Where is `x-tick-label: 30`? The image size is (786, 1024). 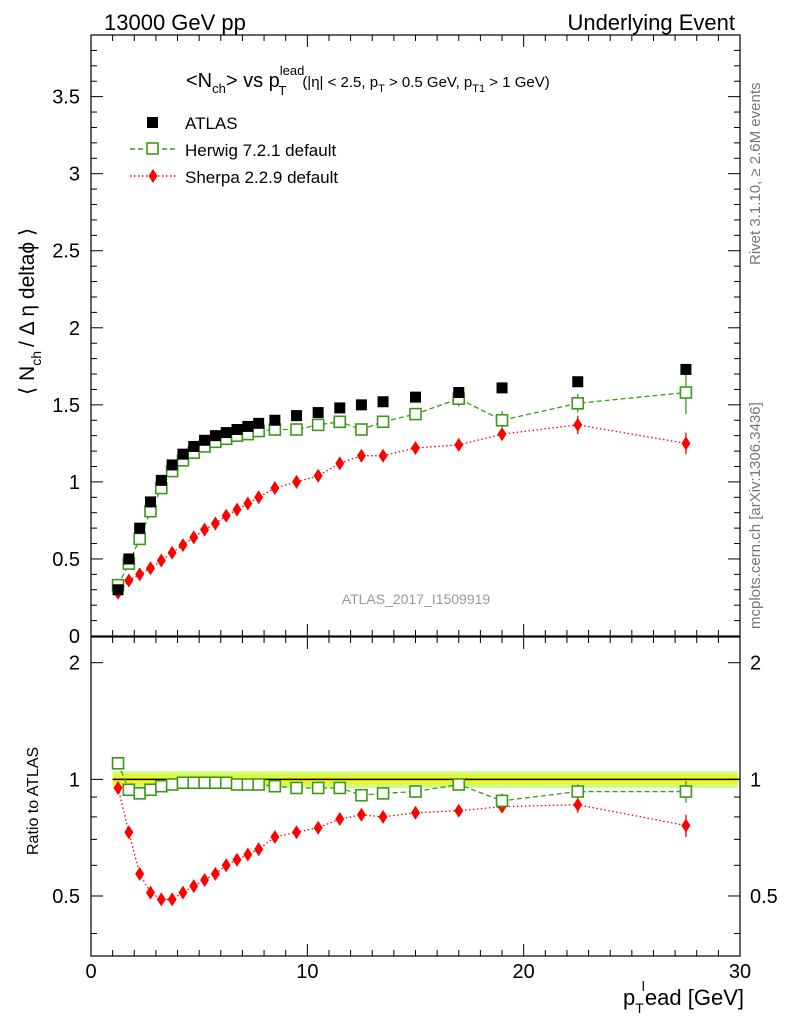 x-tick-label: 30 is located at coordinates (740, 972).